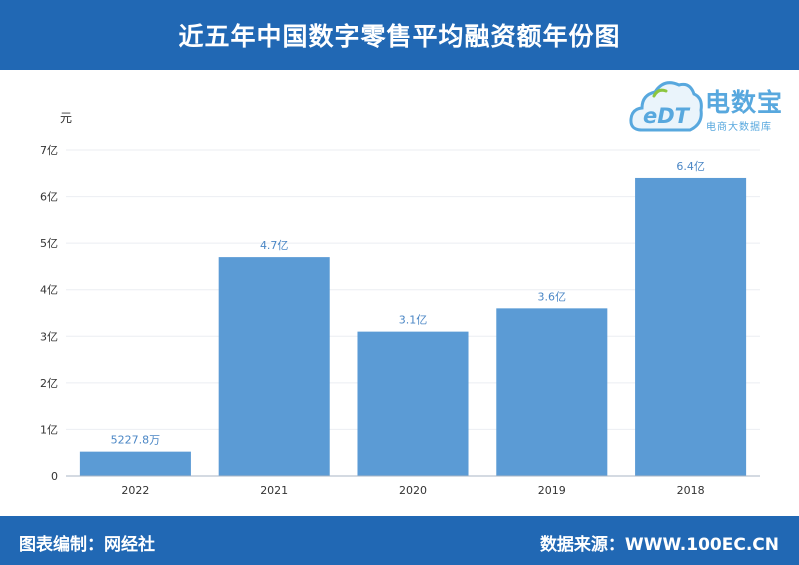 The width and height of the screenshot is (799, 565). Describe the element at coordinates (739, 127) in the screenshot. I see `logo-brand-subtitle: 电商大数据库` at that location.